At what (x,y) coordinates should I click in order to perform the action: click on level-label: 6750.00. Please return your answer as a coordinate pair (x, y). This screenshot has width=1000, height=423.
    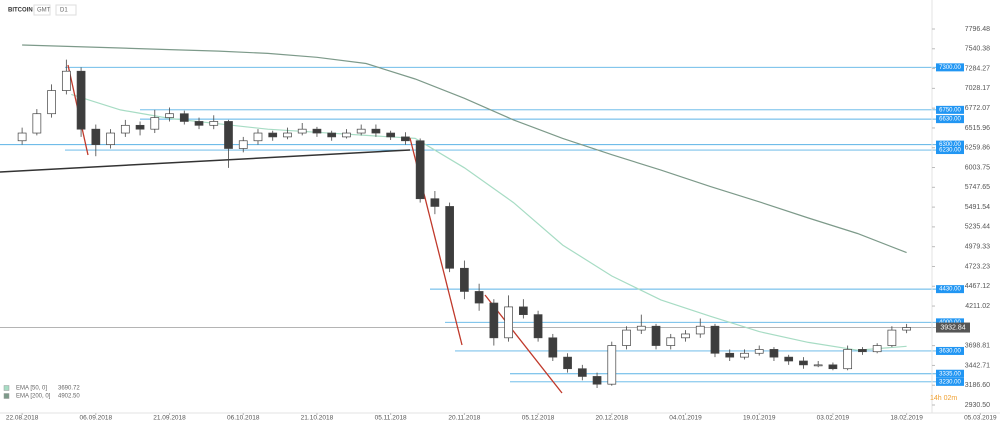
    Looking at the image, I should click on (950, 110).